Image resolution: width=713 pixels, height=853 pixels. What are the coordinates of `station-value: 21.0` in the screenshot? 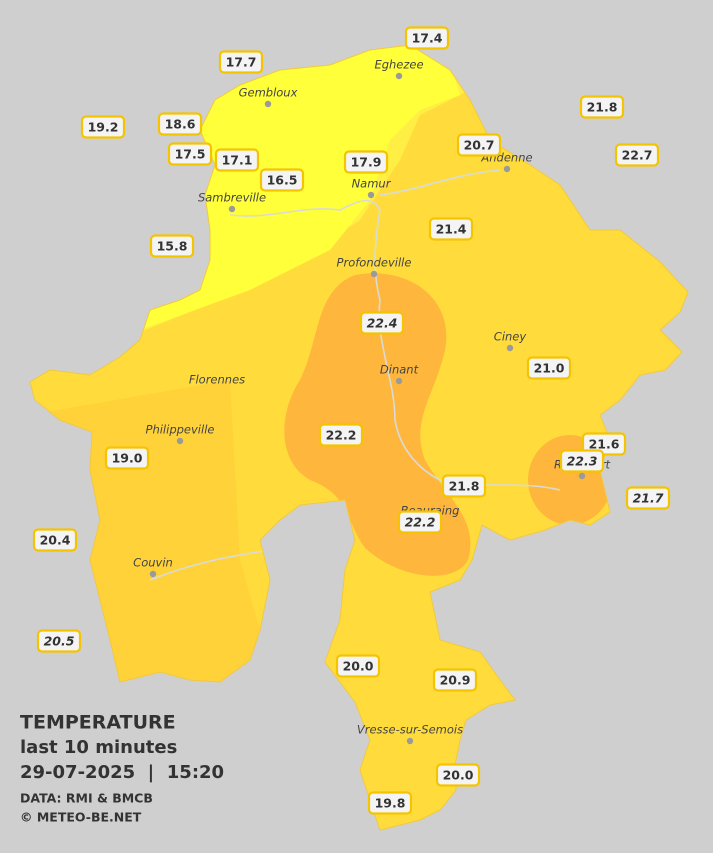 It's located at (549, 368).